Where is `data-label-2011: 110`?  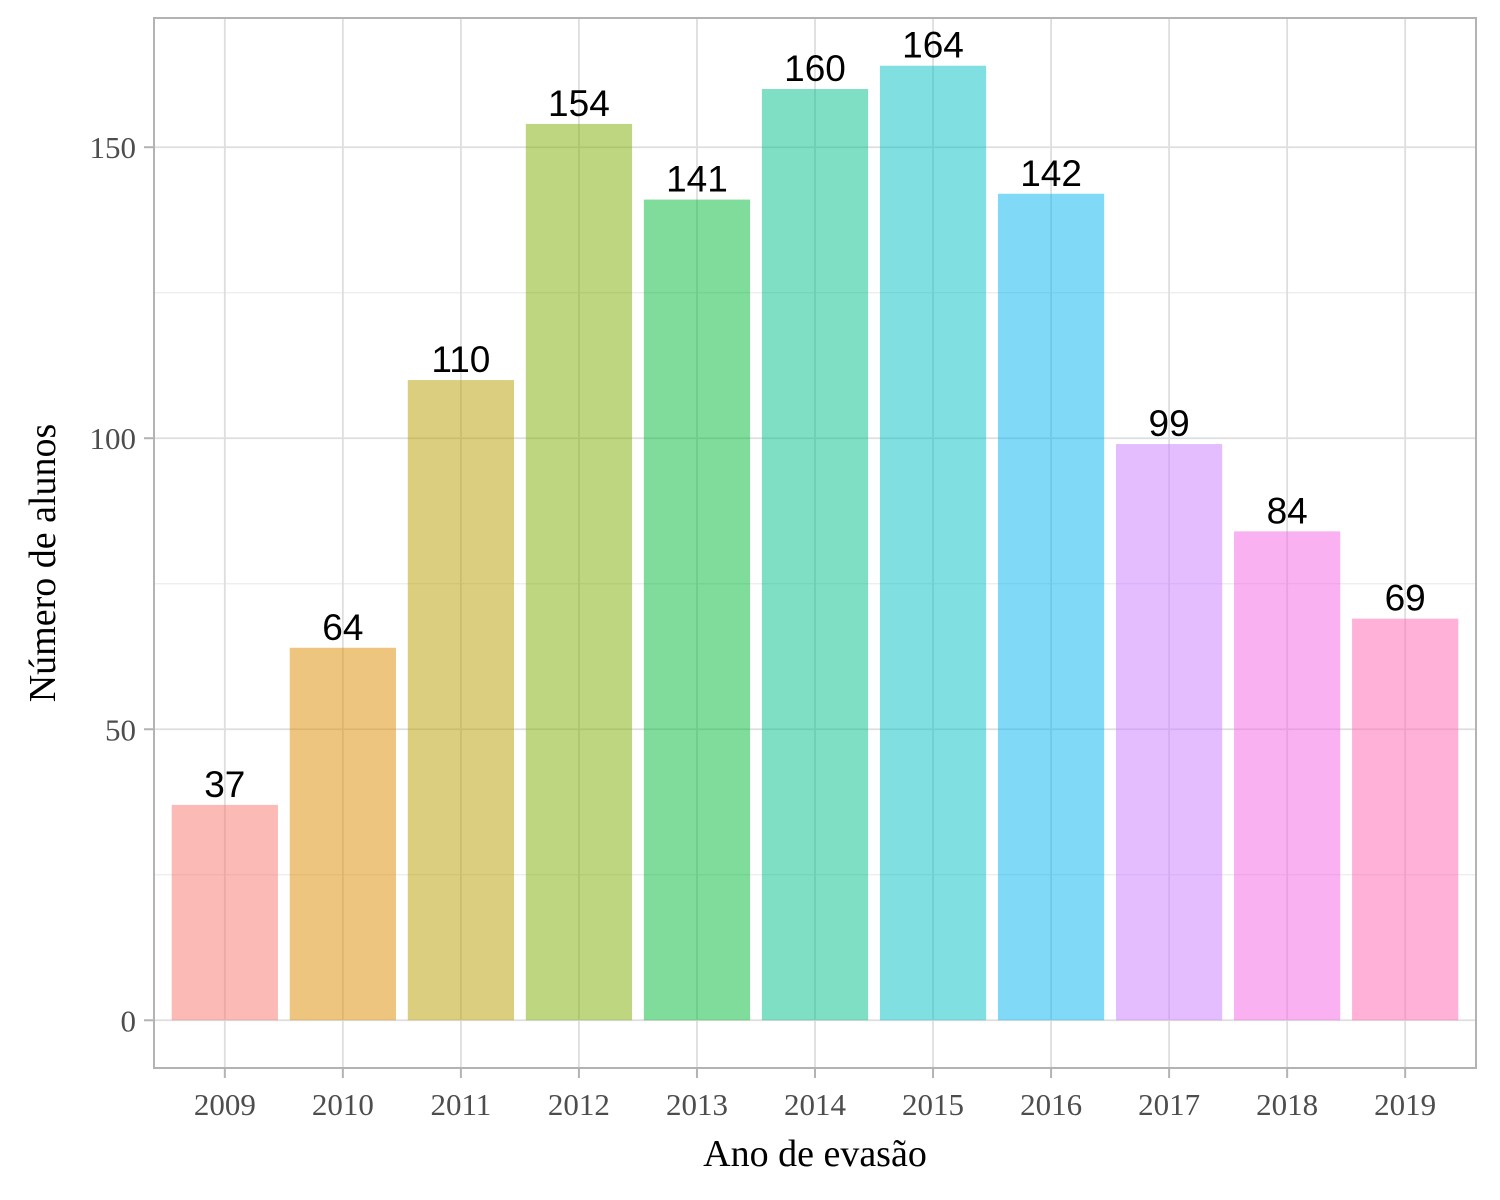
data-label-2011: 110 is located at coordinates (460, 359).